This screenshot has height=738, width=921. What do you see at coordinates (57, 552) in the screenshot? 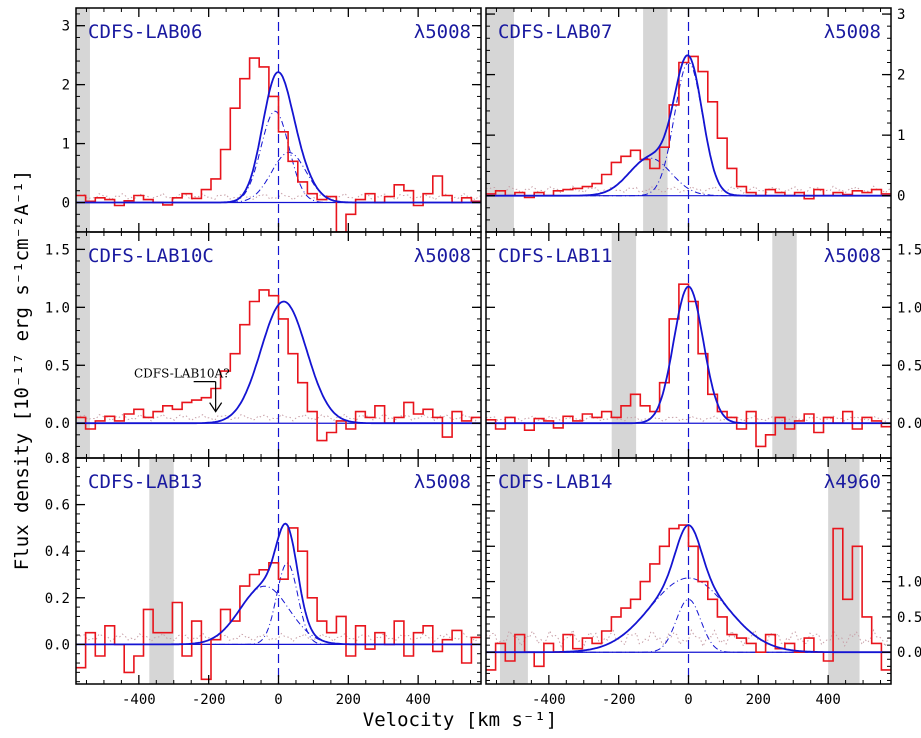
I see `y-tick-label: 0.4` at bounding box center [57, 552].